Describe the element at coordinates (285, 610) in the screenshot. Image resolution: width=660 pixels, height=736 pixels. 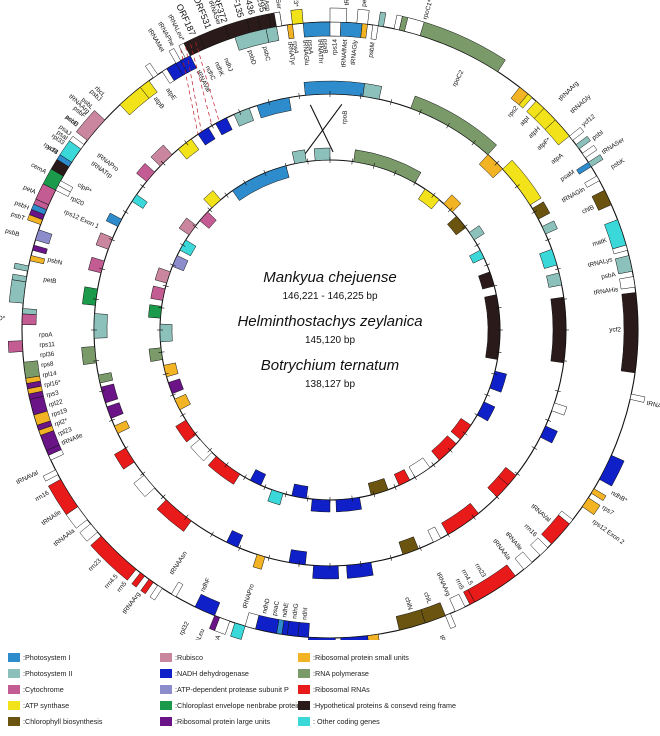
I see `gene-label: ndhE` at that location.